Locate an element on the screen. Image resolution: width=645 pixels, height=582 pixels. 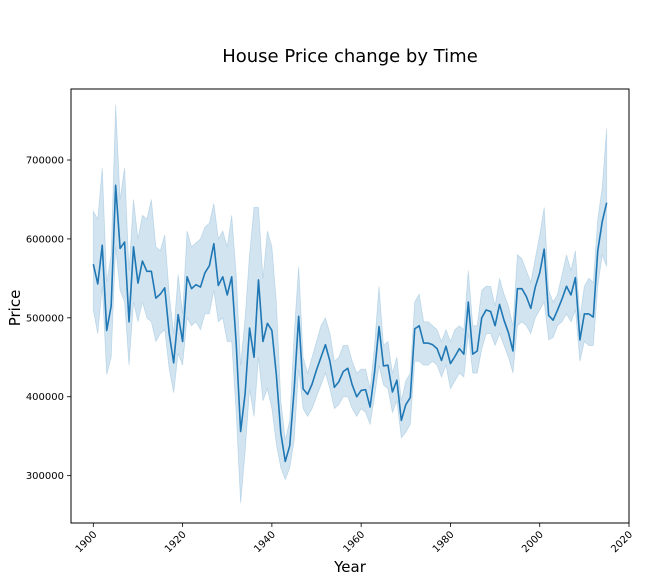
x-tick-label: 1980 is located at coordinates (444, 542).